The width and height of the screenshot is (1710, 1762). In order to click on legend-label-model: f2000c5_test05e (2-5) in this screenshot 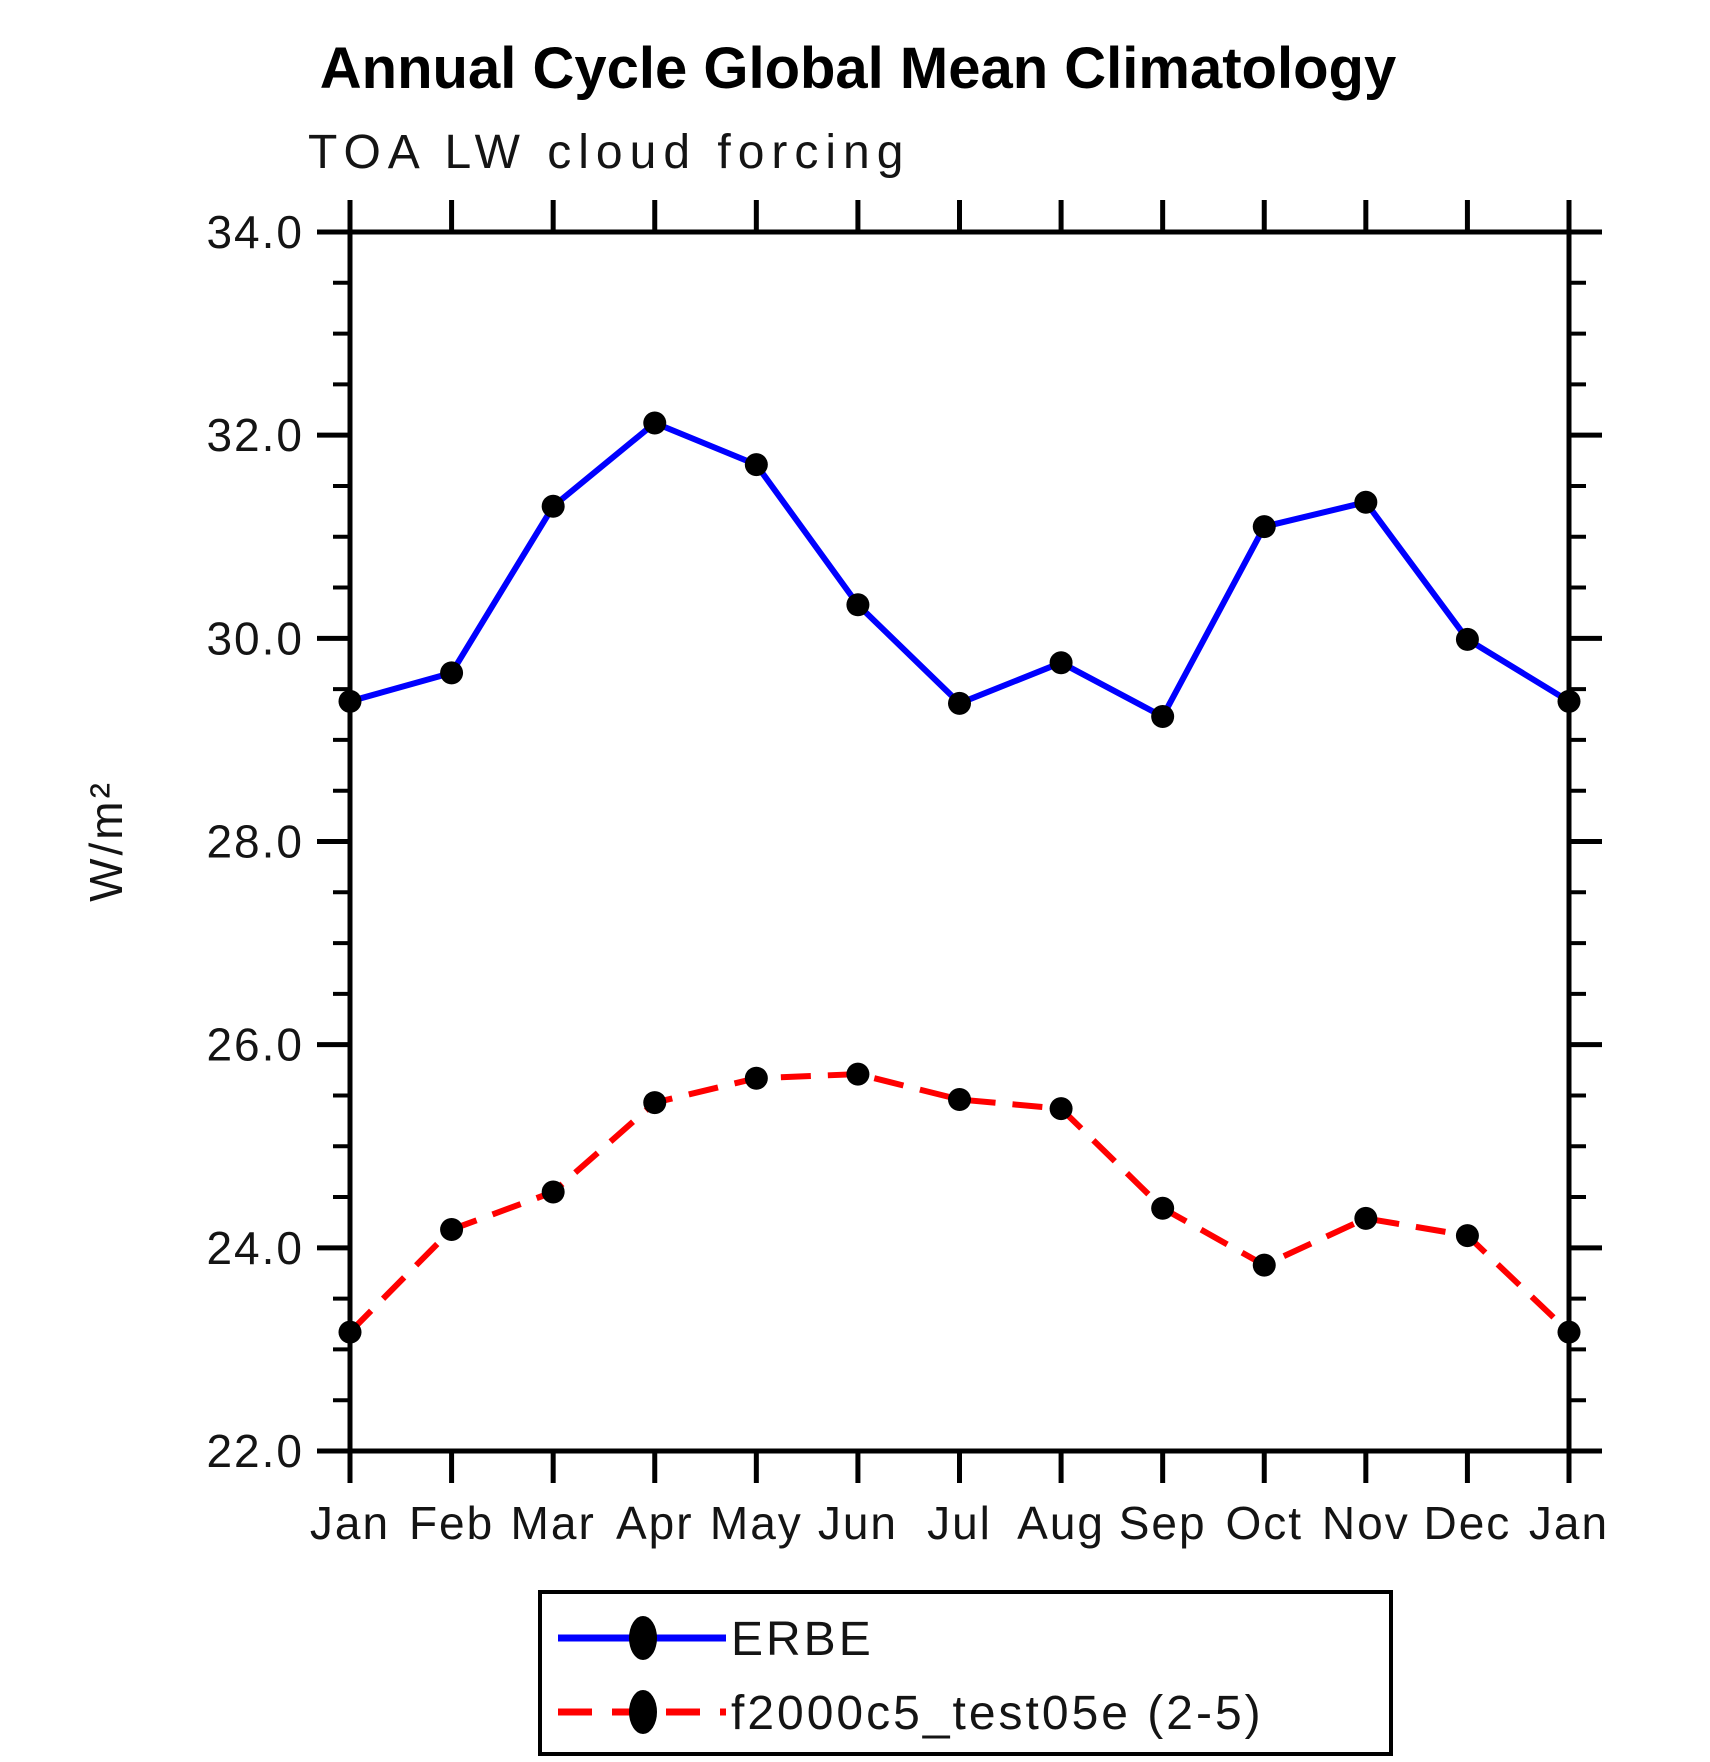, I will do `click(997, 1713)`.